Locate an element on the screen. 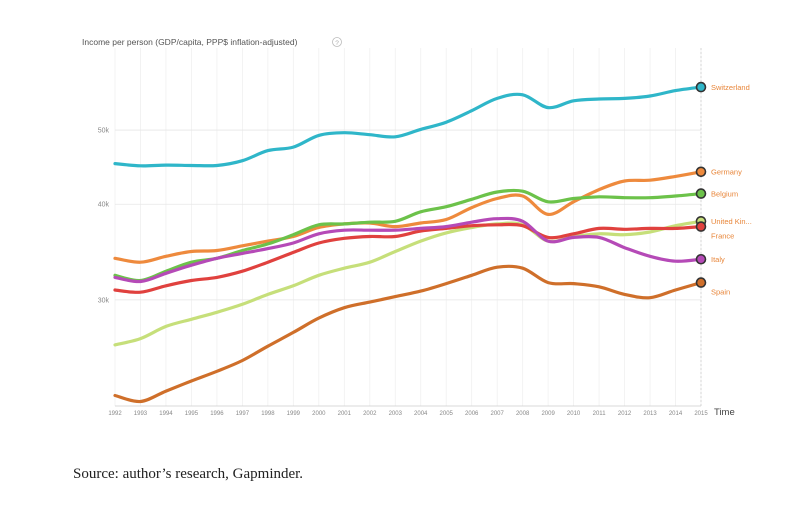 The height and width of the screenshot is (515, 796). question-mark-circle-icon: ? is located at coordinates (337, 42).